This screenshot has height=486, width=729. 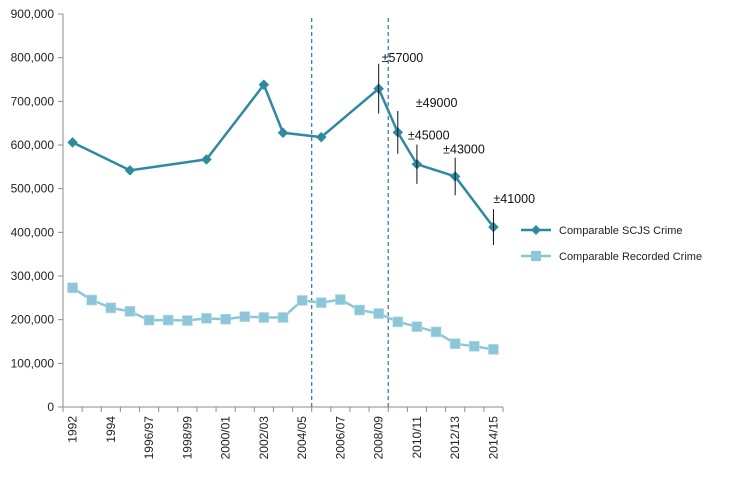 I want to click on error-bar-label: ±43000, so click(x=464, y=150).